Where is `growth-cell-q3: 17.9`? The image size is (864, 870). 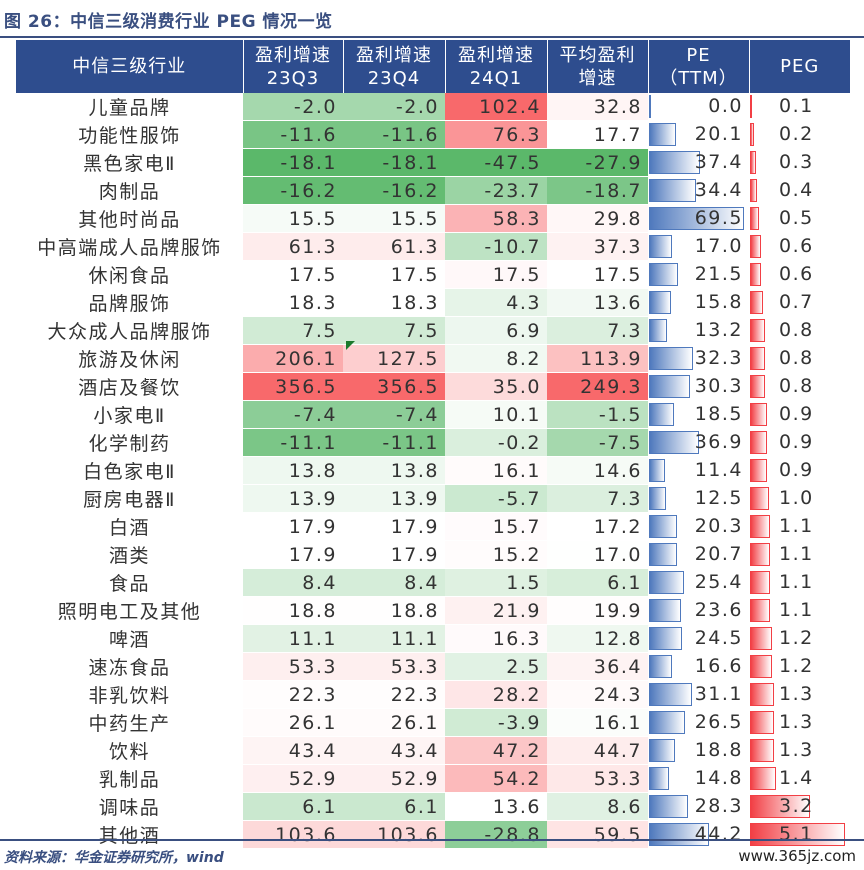 growth-cell-q3: 17.9 is located at coordinates (293, 554).